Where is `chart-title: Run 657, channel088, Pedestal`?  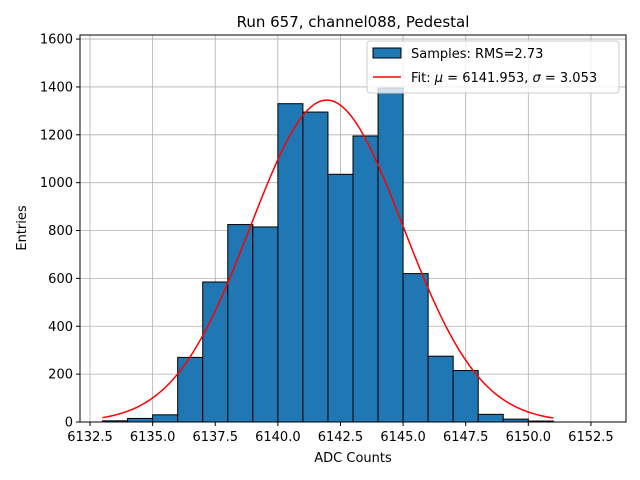
chart-title: Run 657, channel088, Pedestal is located at coordinates (353, 22).